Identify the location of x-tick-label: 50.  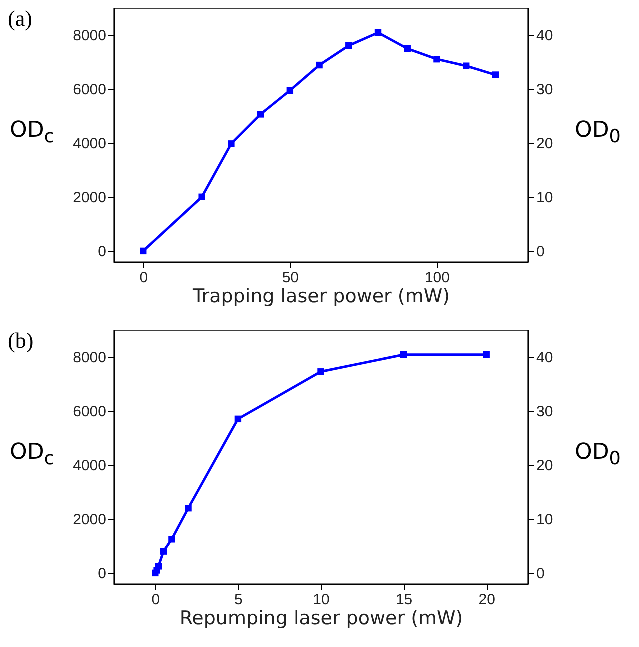
(291, 278).